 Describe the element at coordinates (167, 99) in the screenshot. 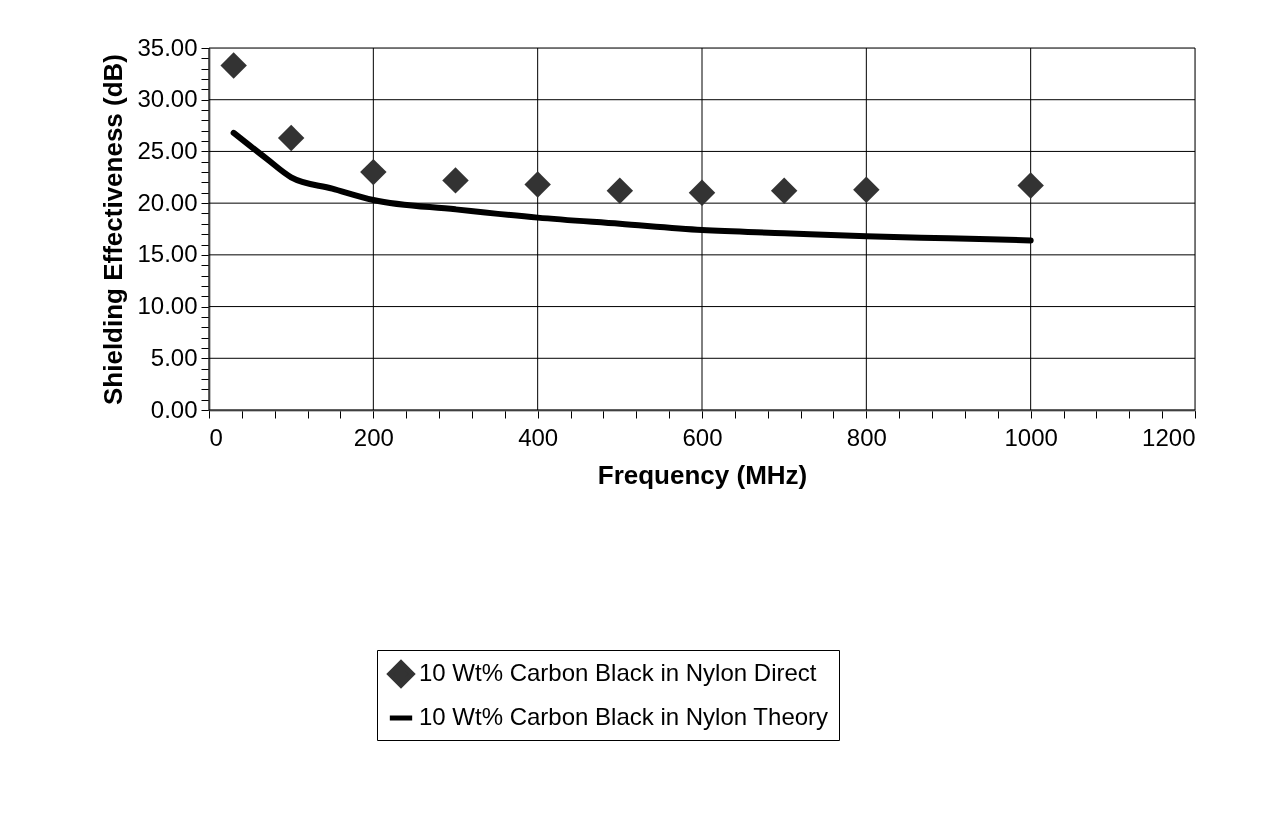

I see `y-tick-label: 30.00` at that location.